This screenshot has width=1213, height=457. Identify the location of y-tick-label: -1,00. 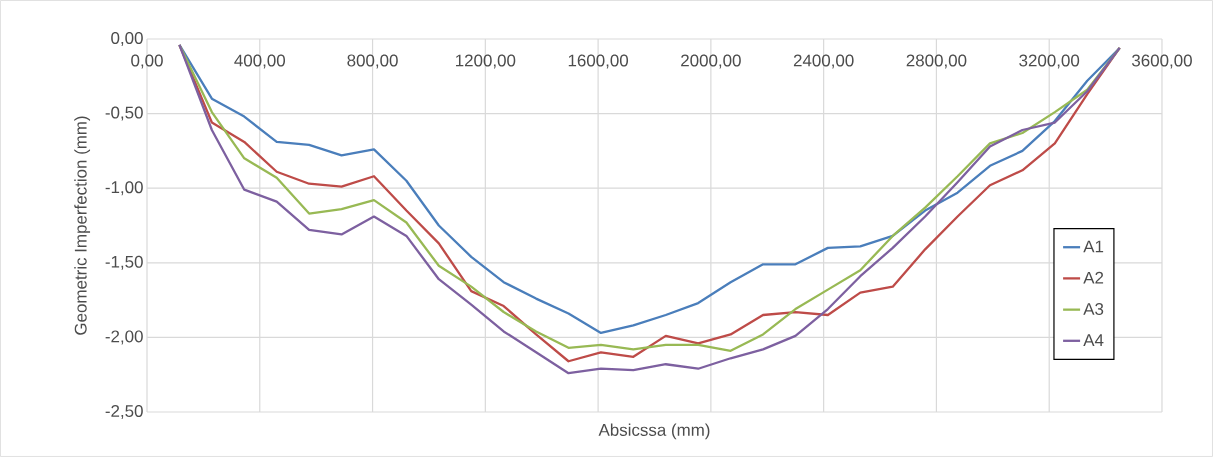
(124, 188).